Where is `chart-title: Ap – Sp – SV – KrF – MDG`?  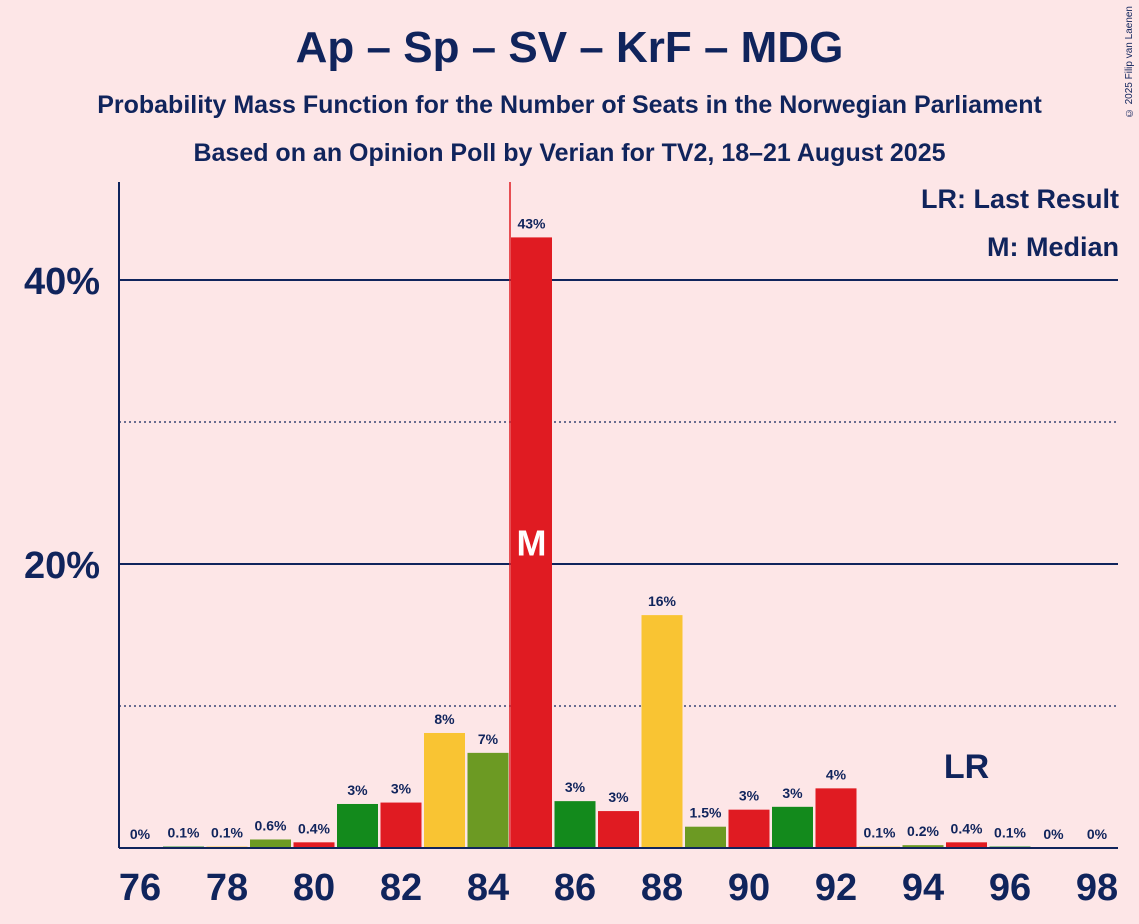
chart-title: Ap – Sp – SV – KrF – MDG is located at coordinates (569, 47).